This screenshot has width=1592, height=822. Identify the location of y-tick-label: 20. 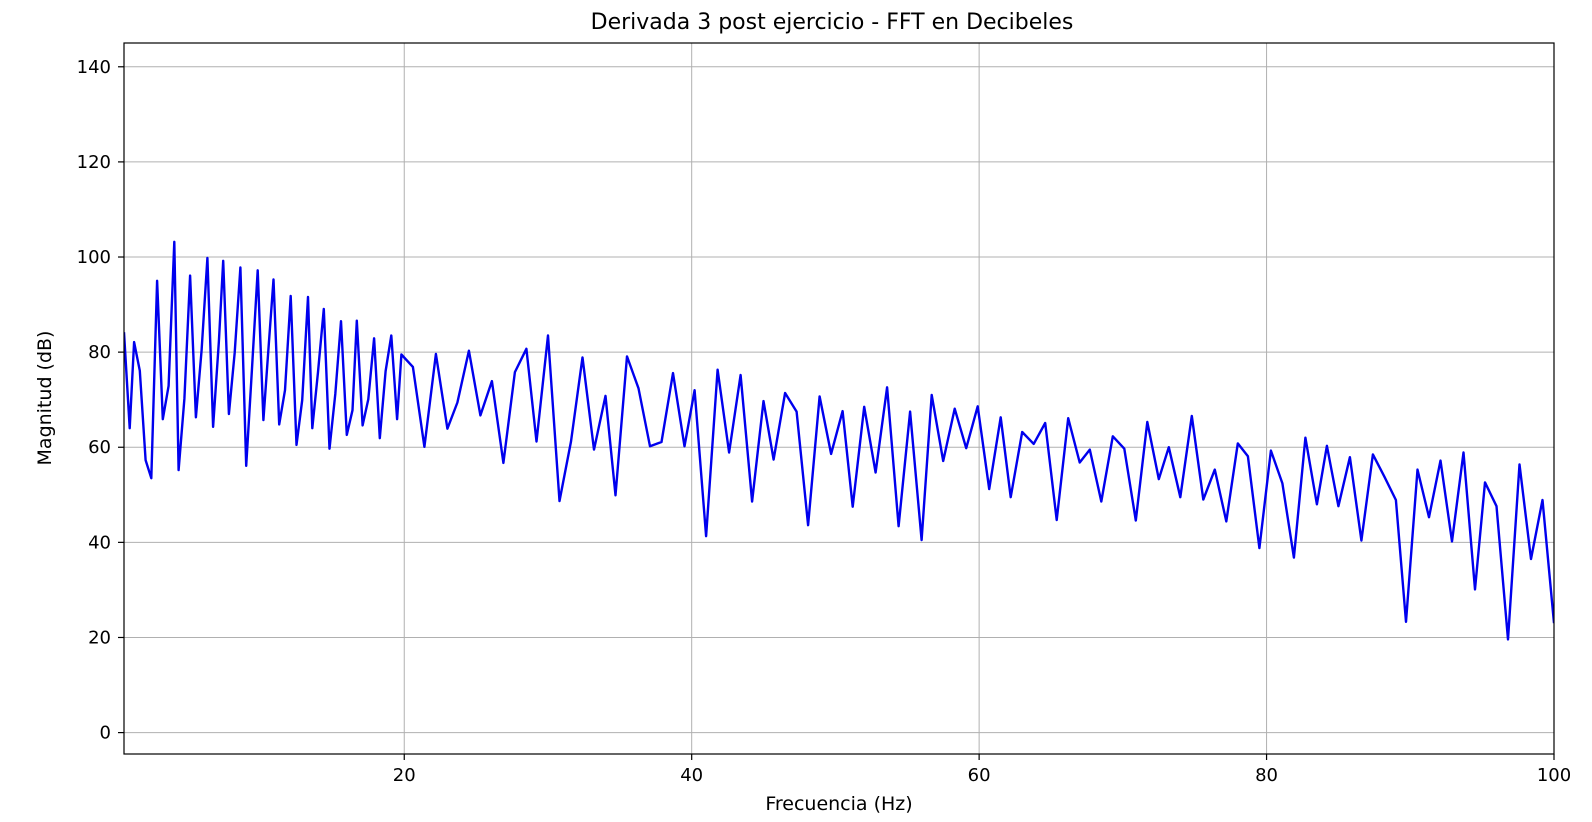
(99, 637).